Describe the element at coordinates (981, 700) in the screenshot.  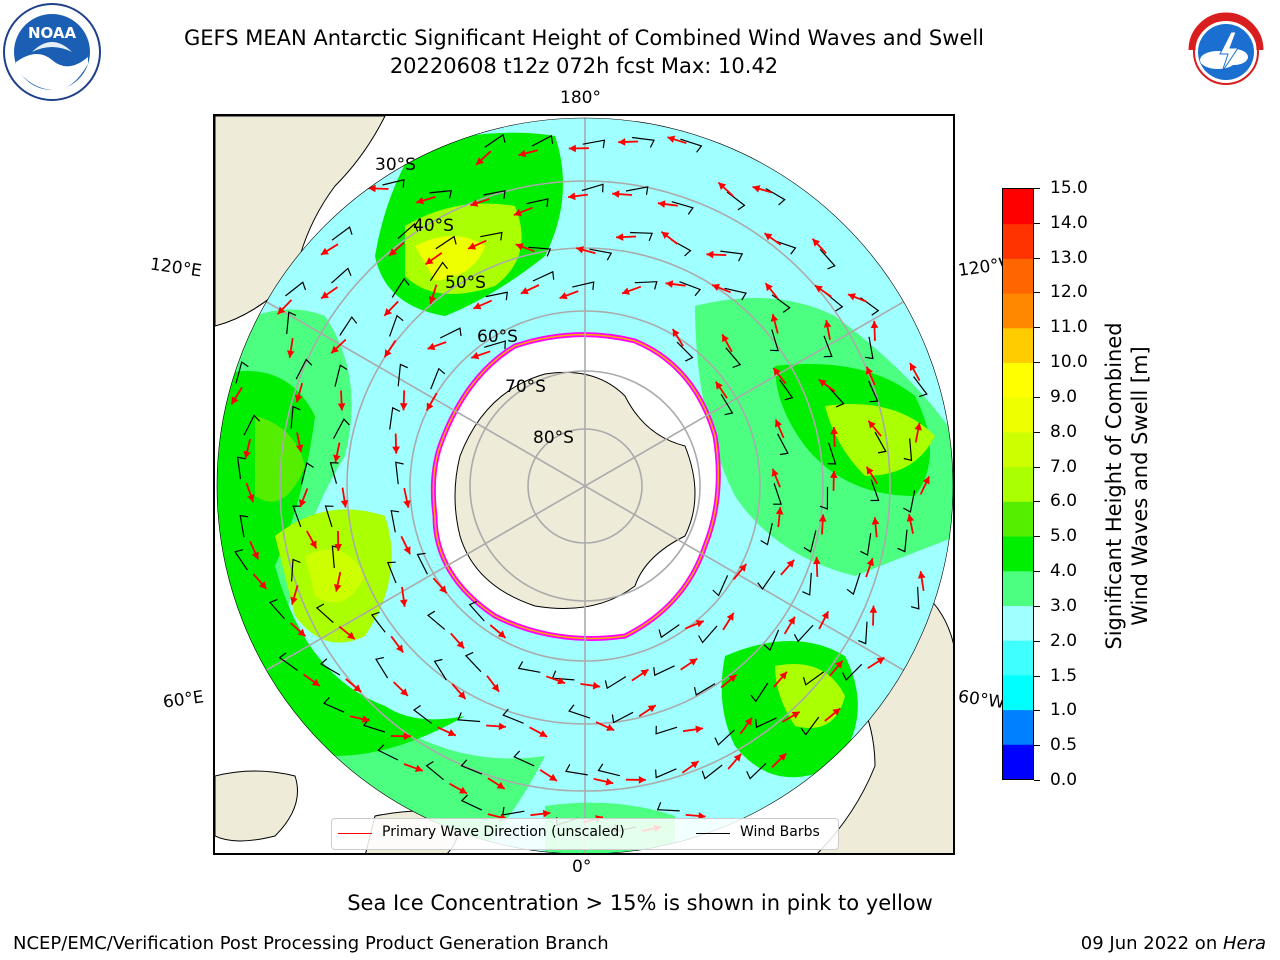
I see `lon-label-60w: 60°W` at that location.